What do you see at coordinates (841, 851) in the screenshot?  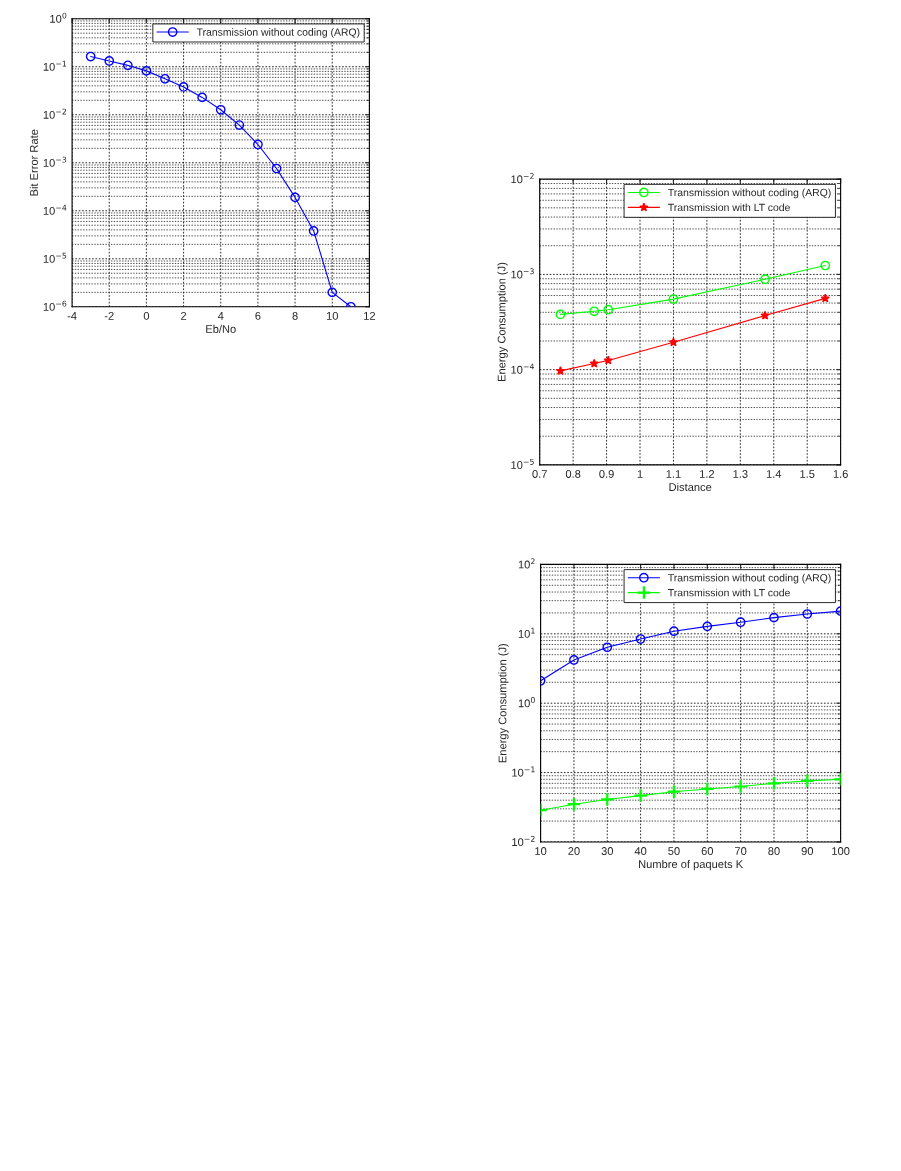 I see `x-tick-label: 100` at bounding box center [841, 851].